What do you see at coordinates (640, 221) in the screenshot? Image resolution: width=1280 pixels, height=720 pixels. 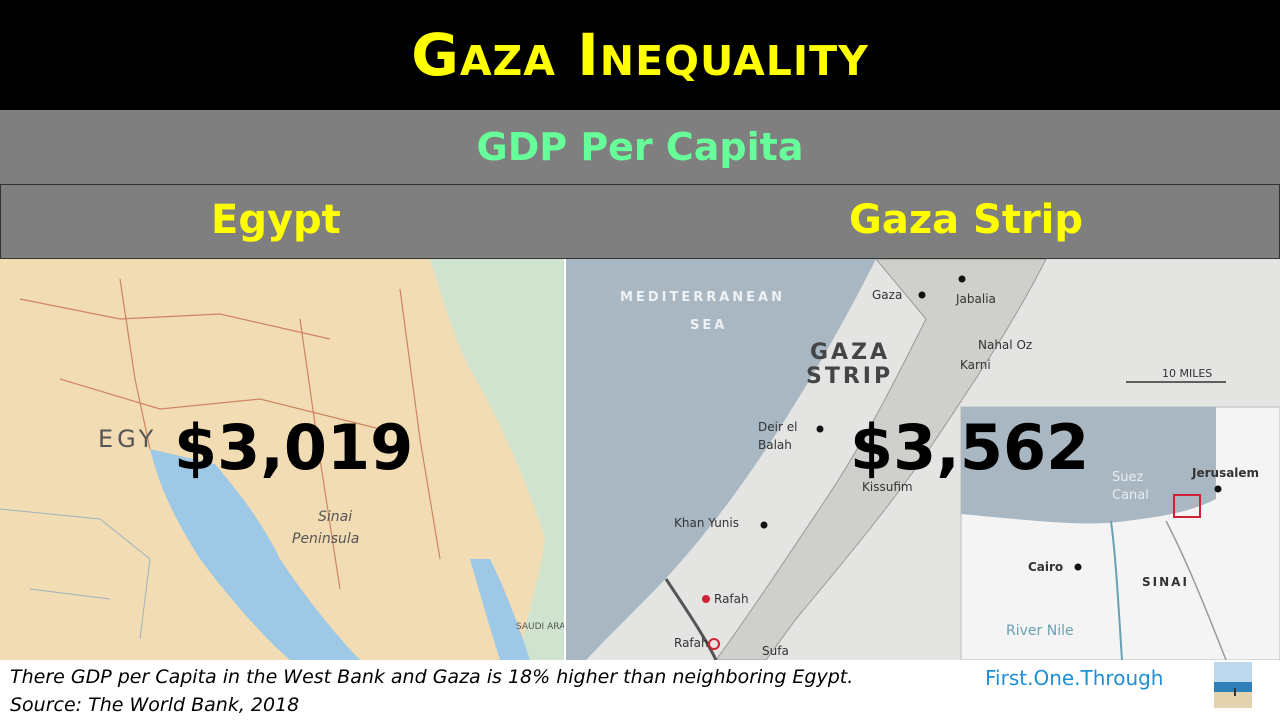 I see `column-header-bar: Egypt Gaza Strip` at bounding box center [640, 221].